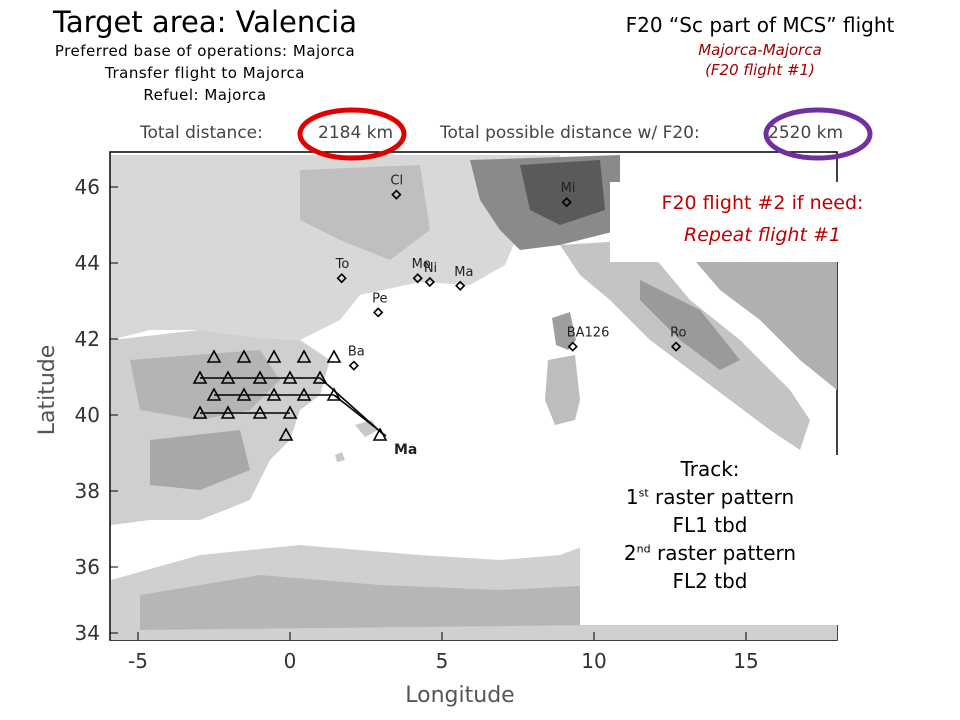 The image size is (960, 720). I want to click on transfer-flight-line: Transfer flight to Majorca, so click(205, 73).